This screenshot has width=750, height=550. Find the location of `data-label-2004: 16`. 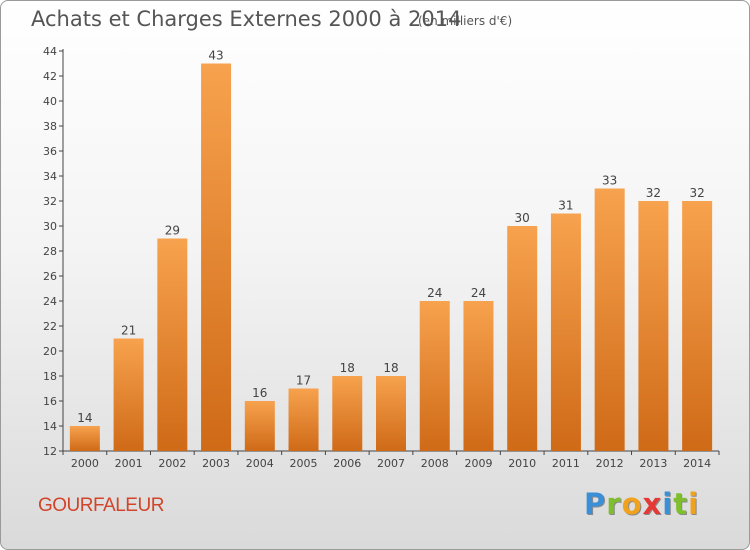

data-label-2004: 16 is located at coordinates (259, 393).